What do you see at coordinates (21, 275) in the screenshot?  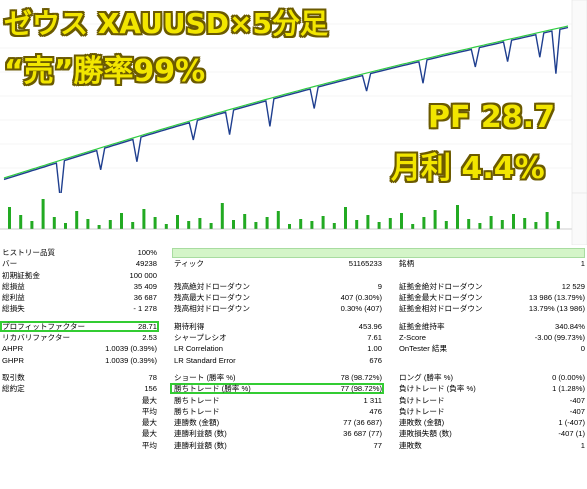 I see `report-label: 初期証拠金` at bounding box center [21, 275].